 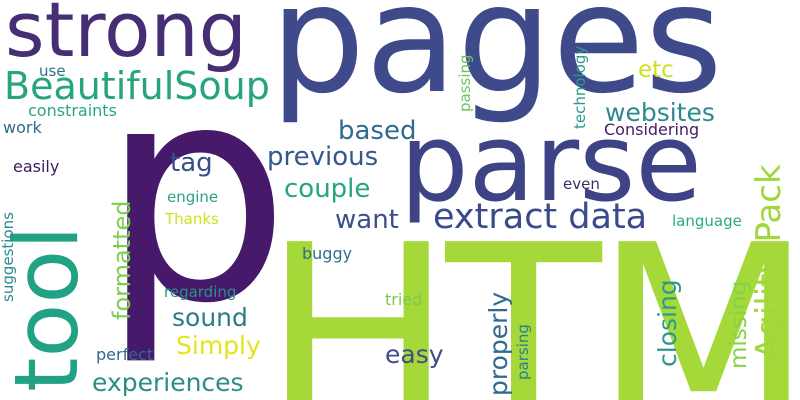 What do you see at coordinates (210, 317) in the screenshot?
I see `word-sound: sound` at bounding box center [210, 317].